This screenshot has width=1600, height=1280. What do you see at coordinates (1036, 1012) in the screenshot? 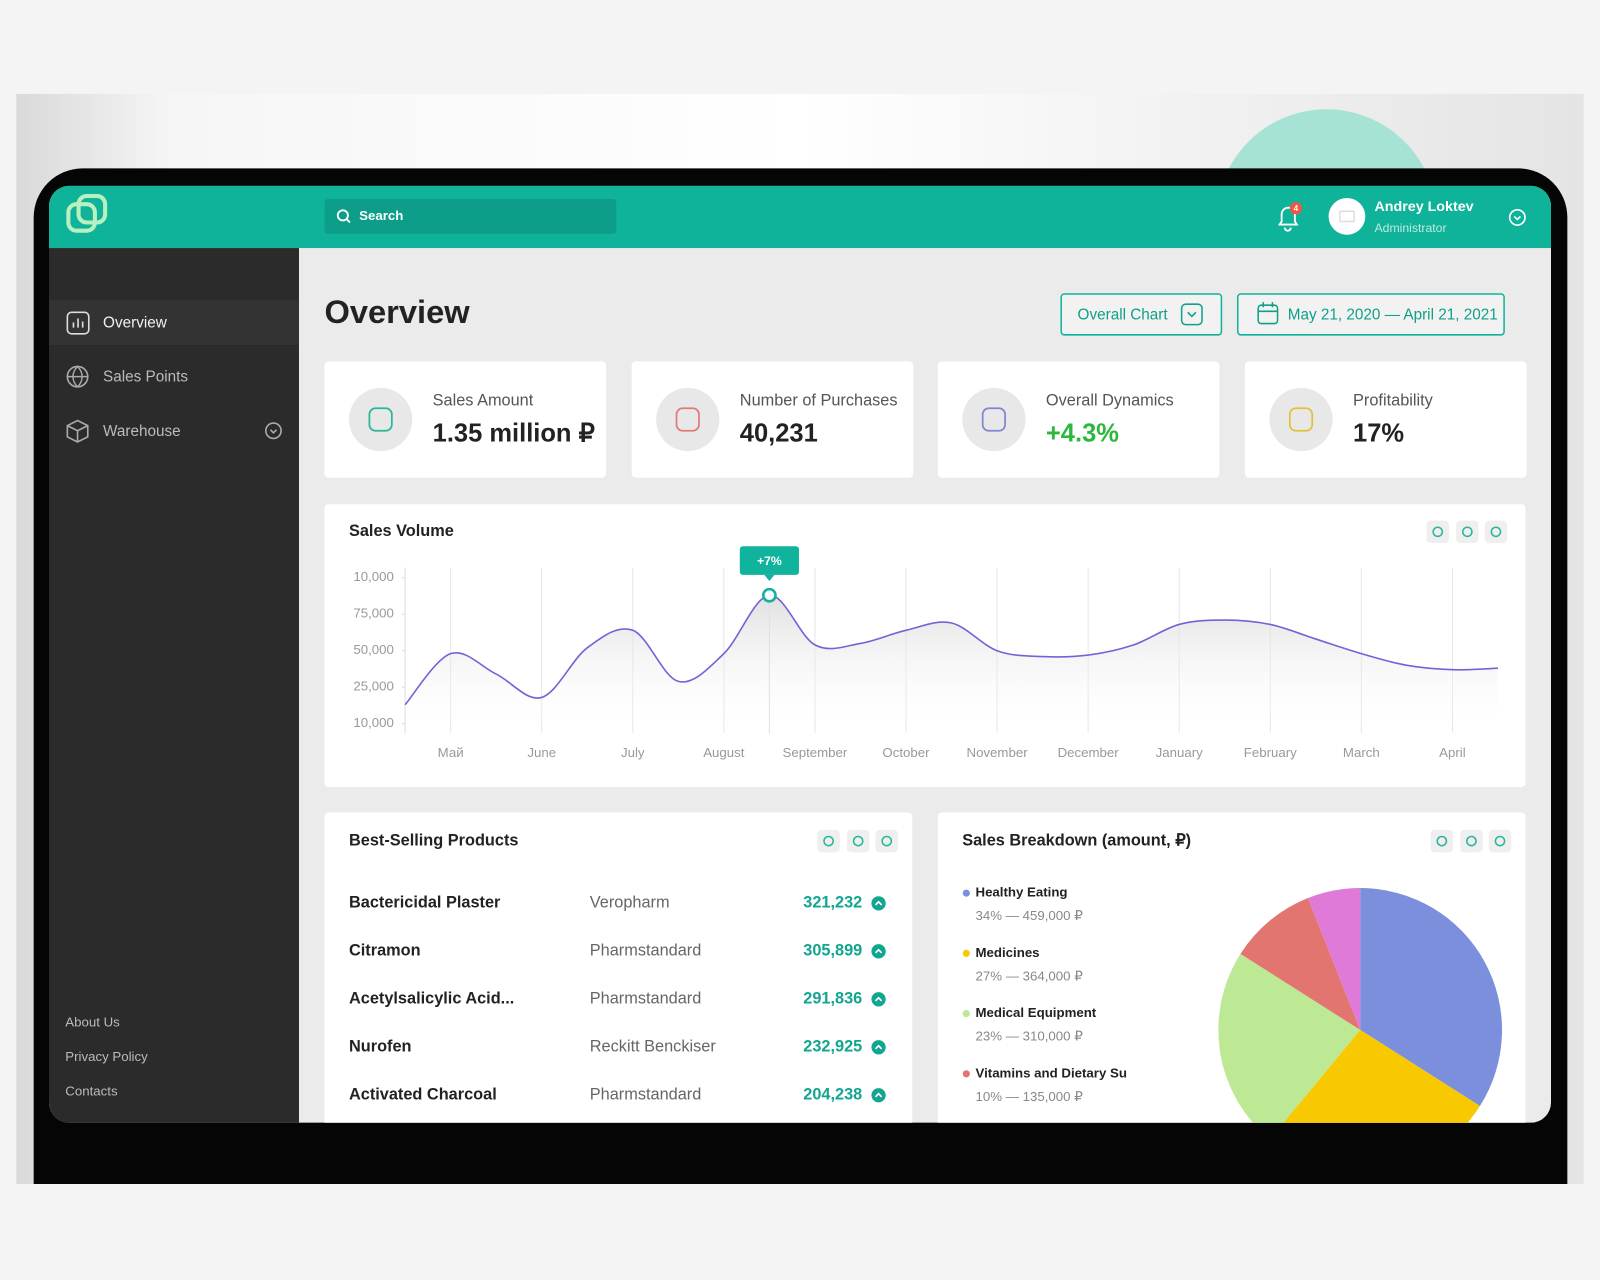
I see `legend-label: Medical Equipment` at bounding box center [1036, 1012].